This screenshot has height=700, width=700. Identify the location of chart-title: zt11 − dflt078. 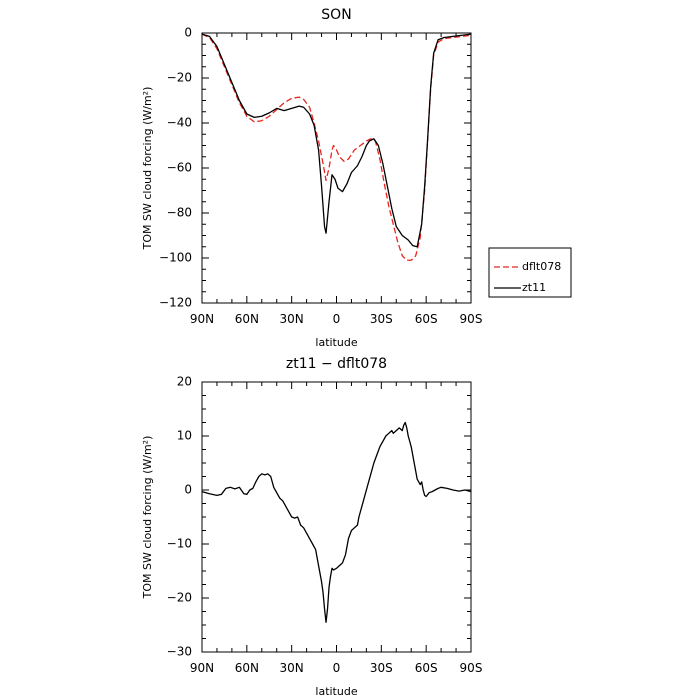
(336, 364).